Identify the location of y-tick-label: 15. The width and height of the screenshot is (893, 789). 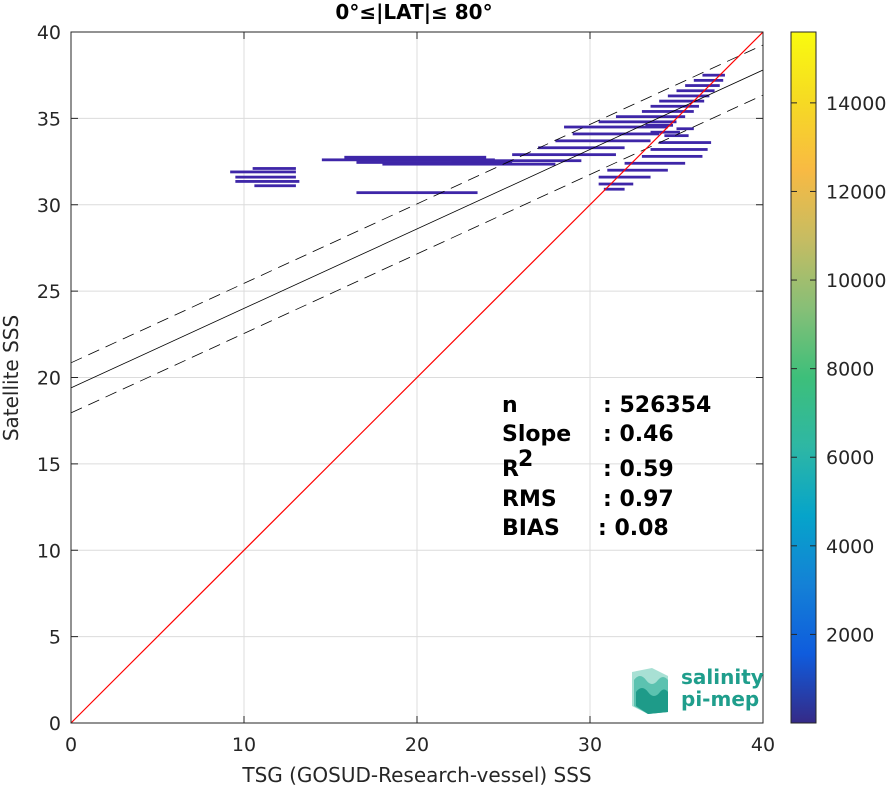
(49, 465).